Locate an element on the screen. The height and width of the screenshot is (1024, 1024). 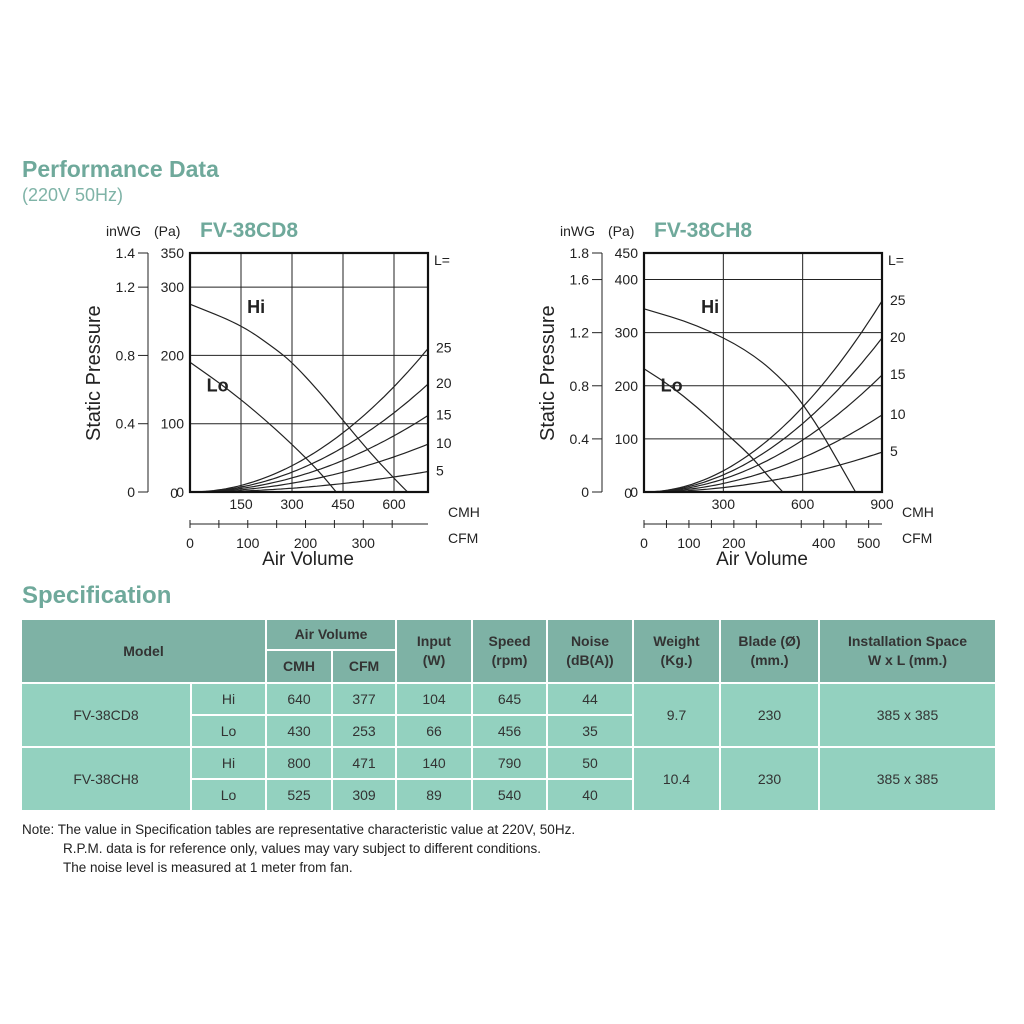
y-tick-label-pa: 400 is located at coordinates (627, 280).